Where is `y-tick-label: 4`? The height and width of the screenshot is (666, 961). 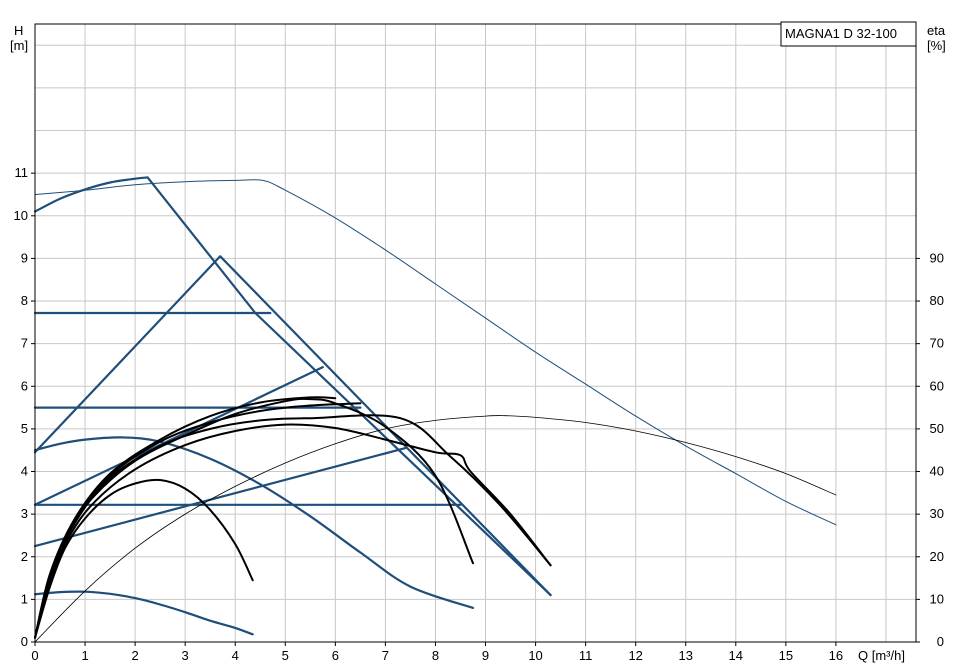
y-tick-label: 4 is located at coordinates (24, 471).